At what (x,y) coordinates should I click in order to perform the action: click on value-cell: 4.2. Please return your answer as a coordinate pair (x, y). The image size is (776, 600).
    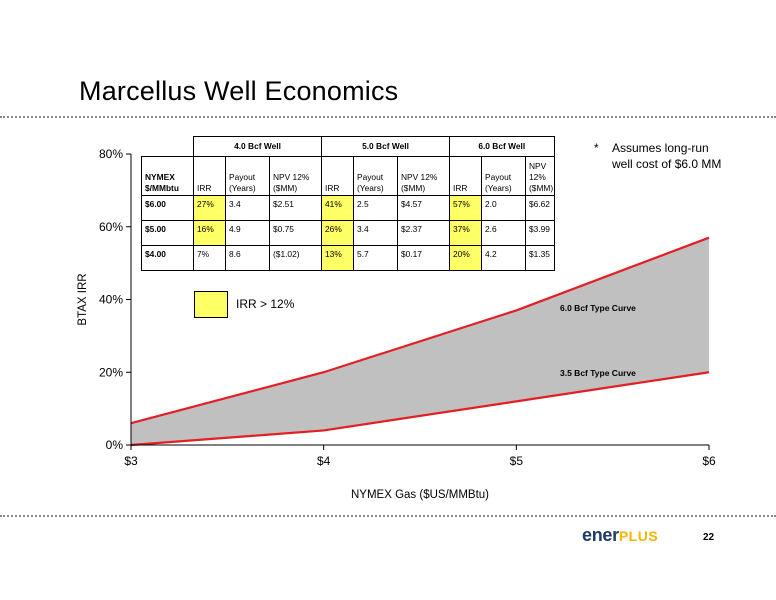
    Looking at the image, I should click on (503, 258).